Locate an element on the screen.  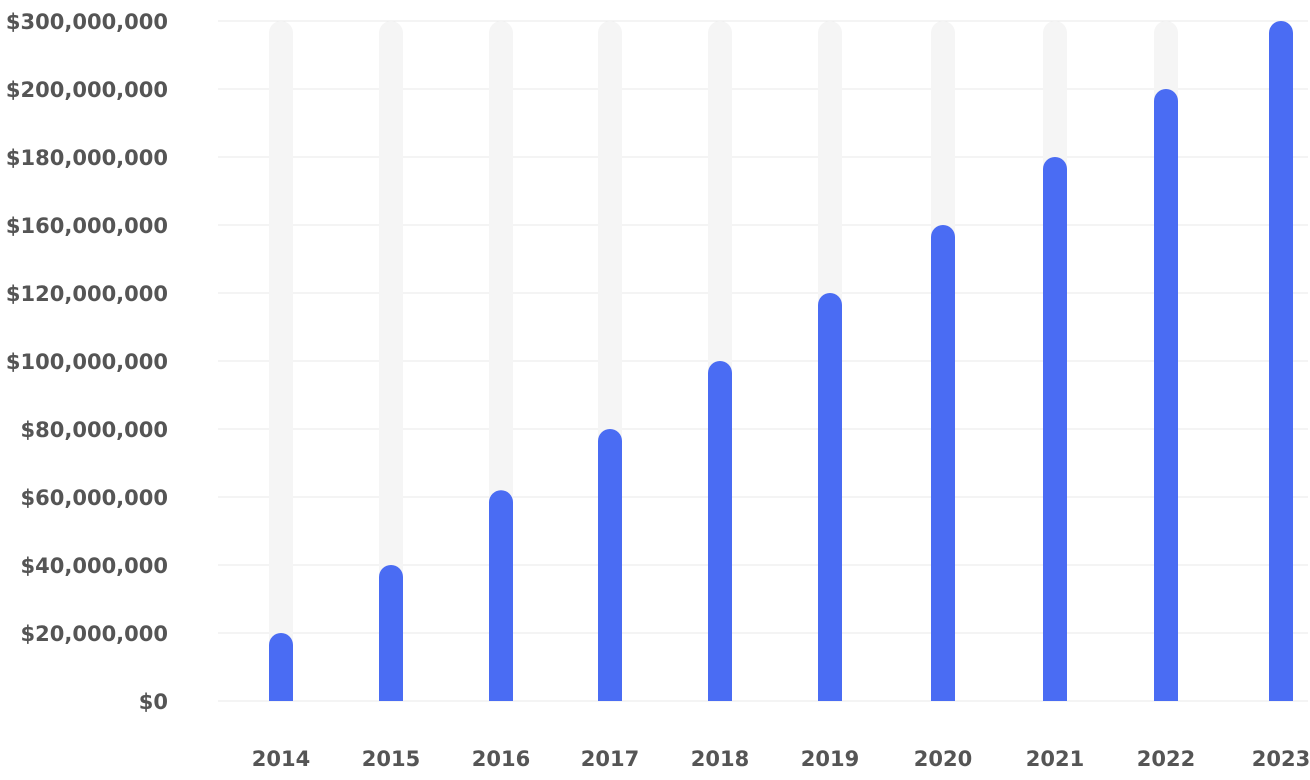
y-tick-label: $160,000,000 is located at coordinates (87, 226).